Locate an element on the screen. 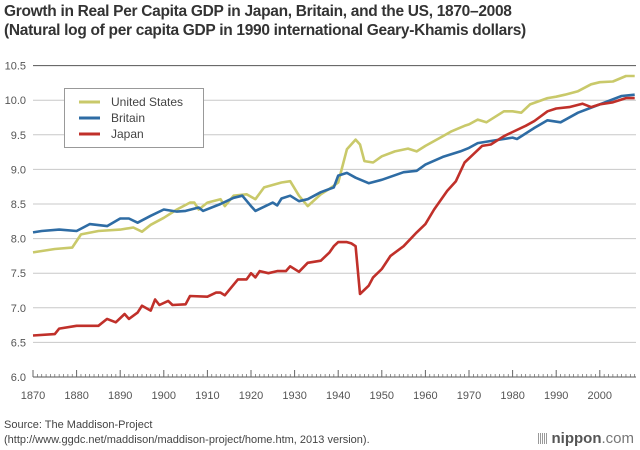 The image size is (640, 450). legend-label: United States is located at coordinates (147, 102).